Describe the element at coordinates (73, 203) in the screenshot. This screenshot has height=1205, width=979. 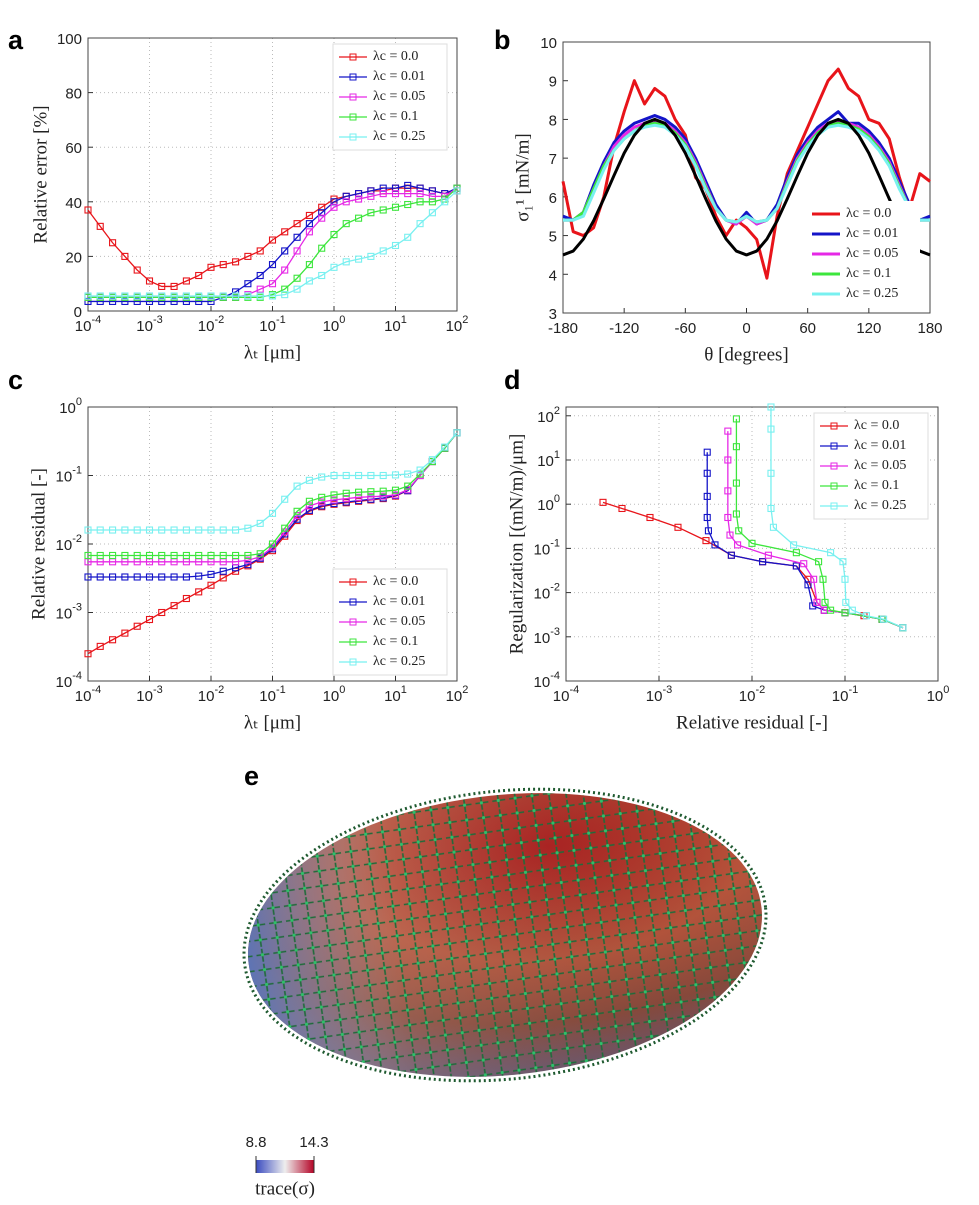
I see `y-tick-label: 40` at that location.